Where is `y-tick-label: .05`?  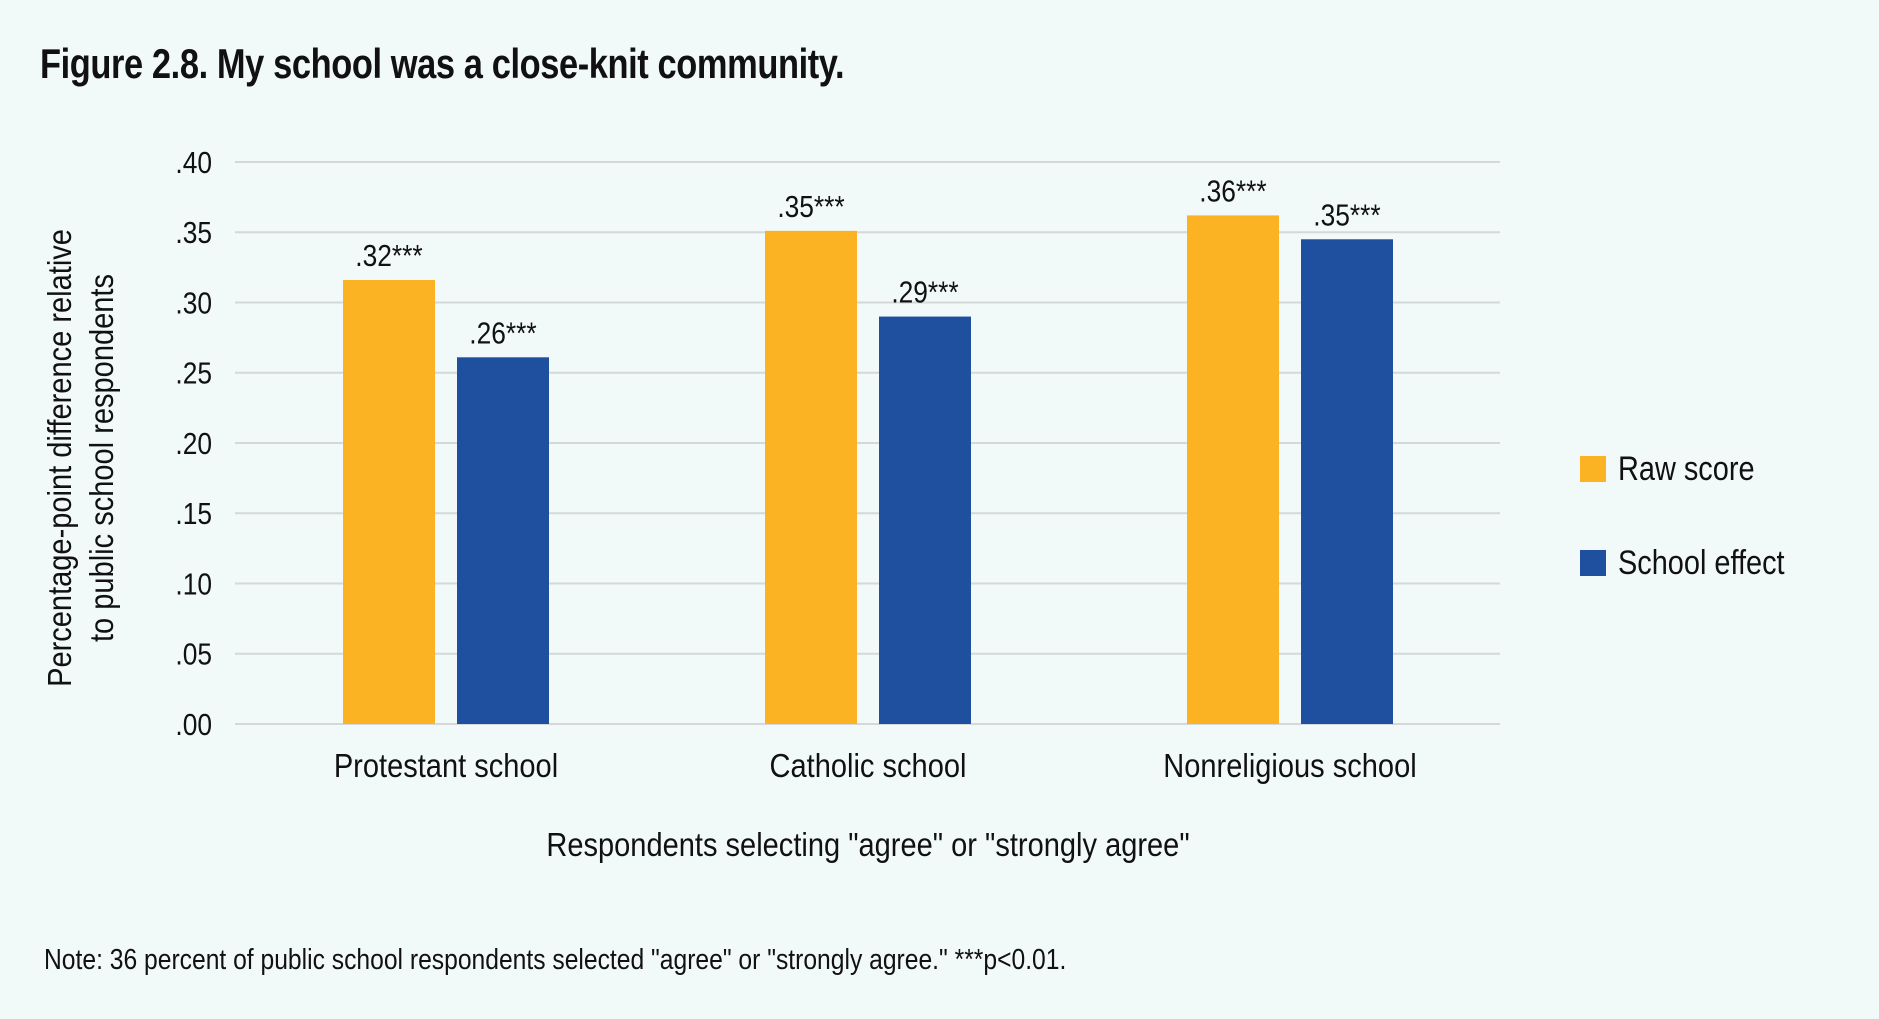
y-tick-label: .05 is located at coordinates (193, 655).